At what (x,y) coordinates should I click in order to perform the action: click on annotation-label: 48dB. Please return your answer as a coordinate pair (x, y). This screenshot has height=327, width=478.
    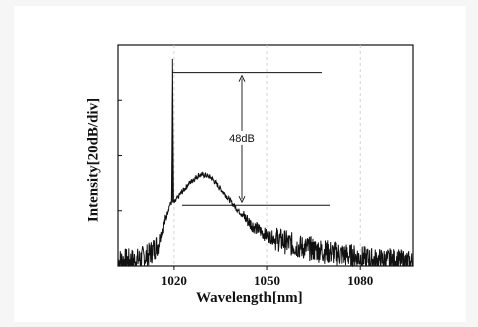
    Looking at the image, I should click on (242, 139).